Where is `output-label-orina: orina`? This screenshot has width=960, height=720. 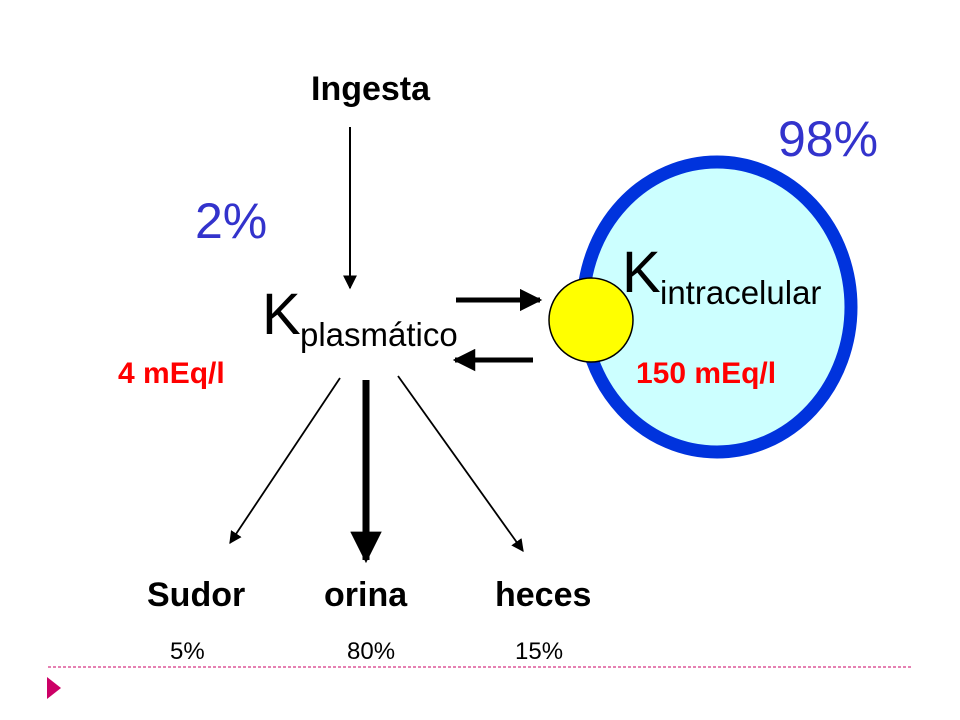 output-label-orina: orina is located at coordinates (366, 595).